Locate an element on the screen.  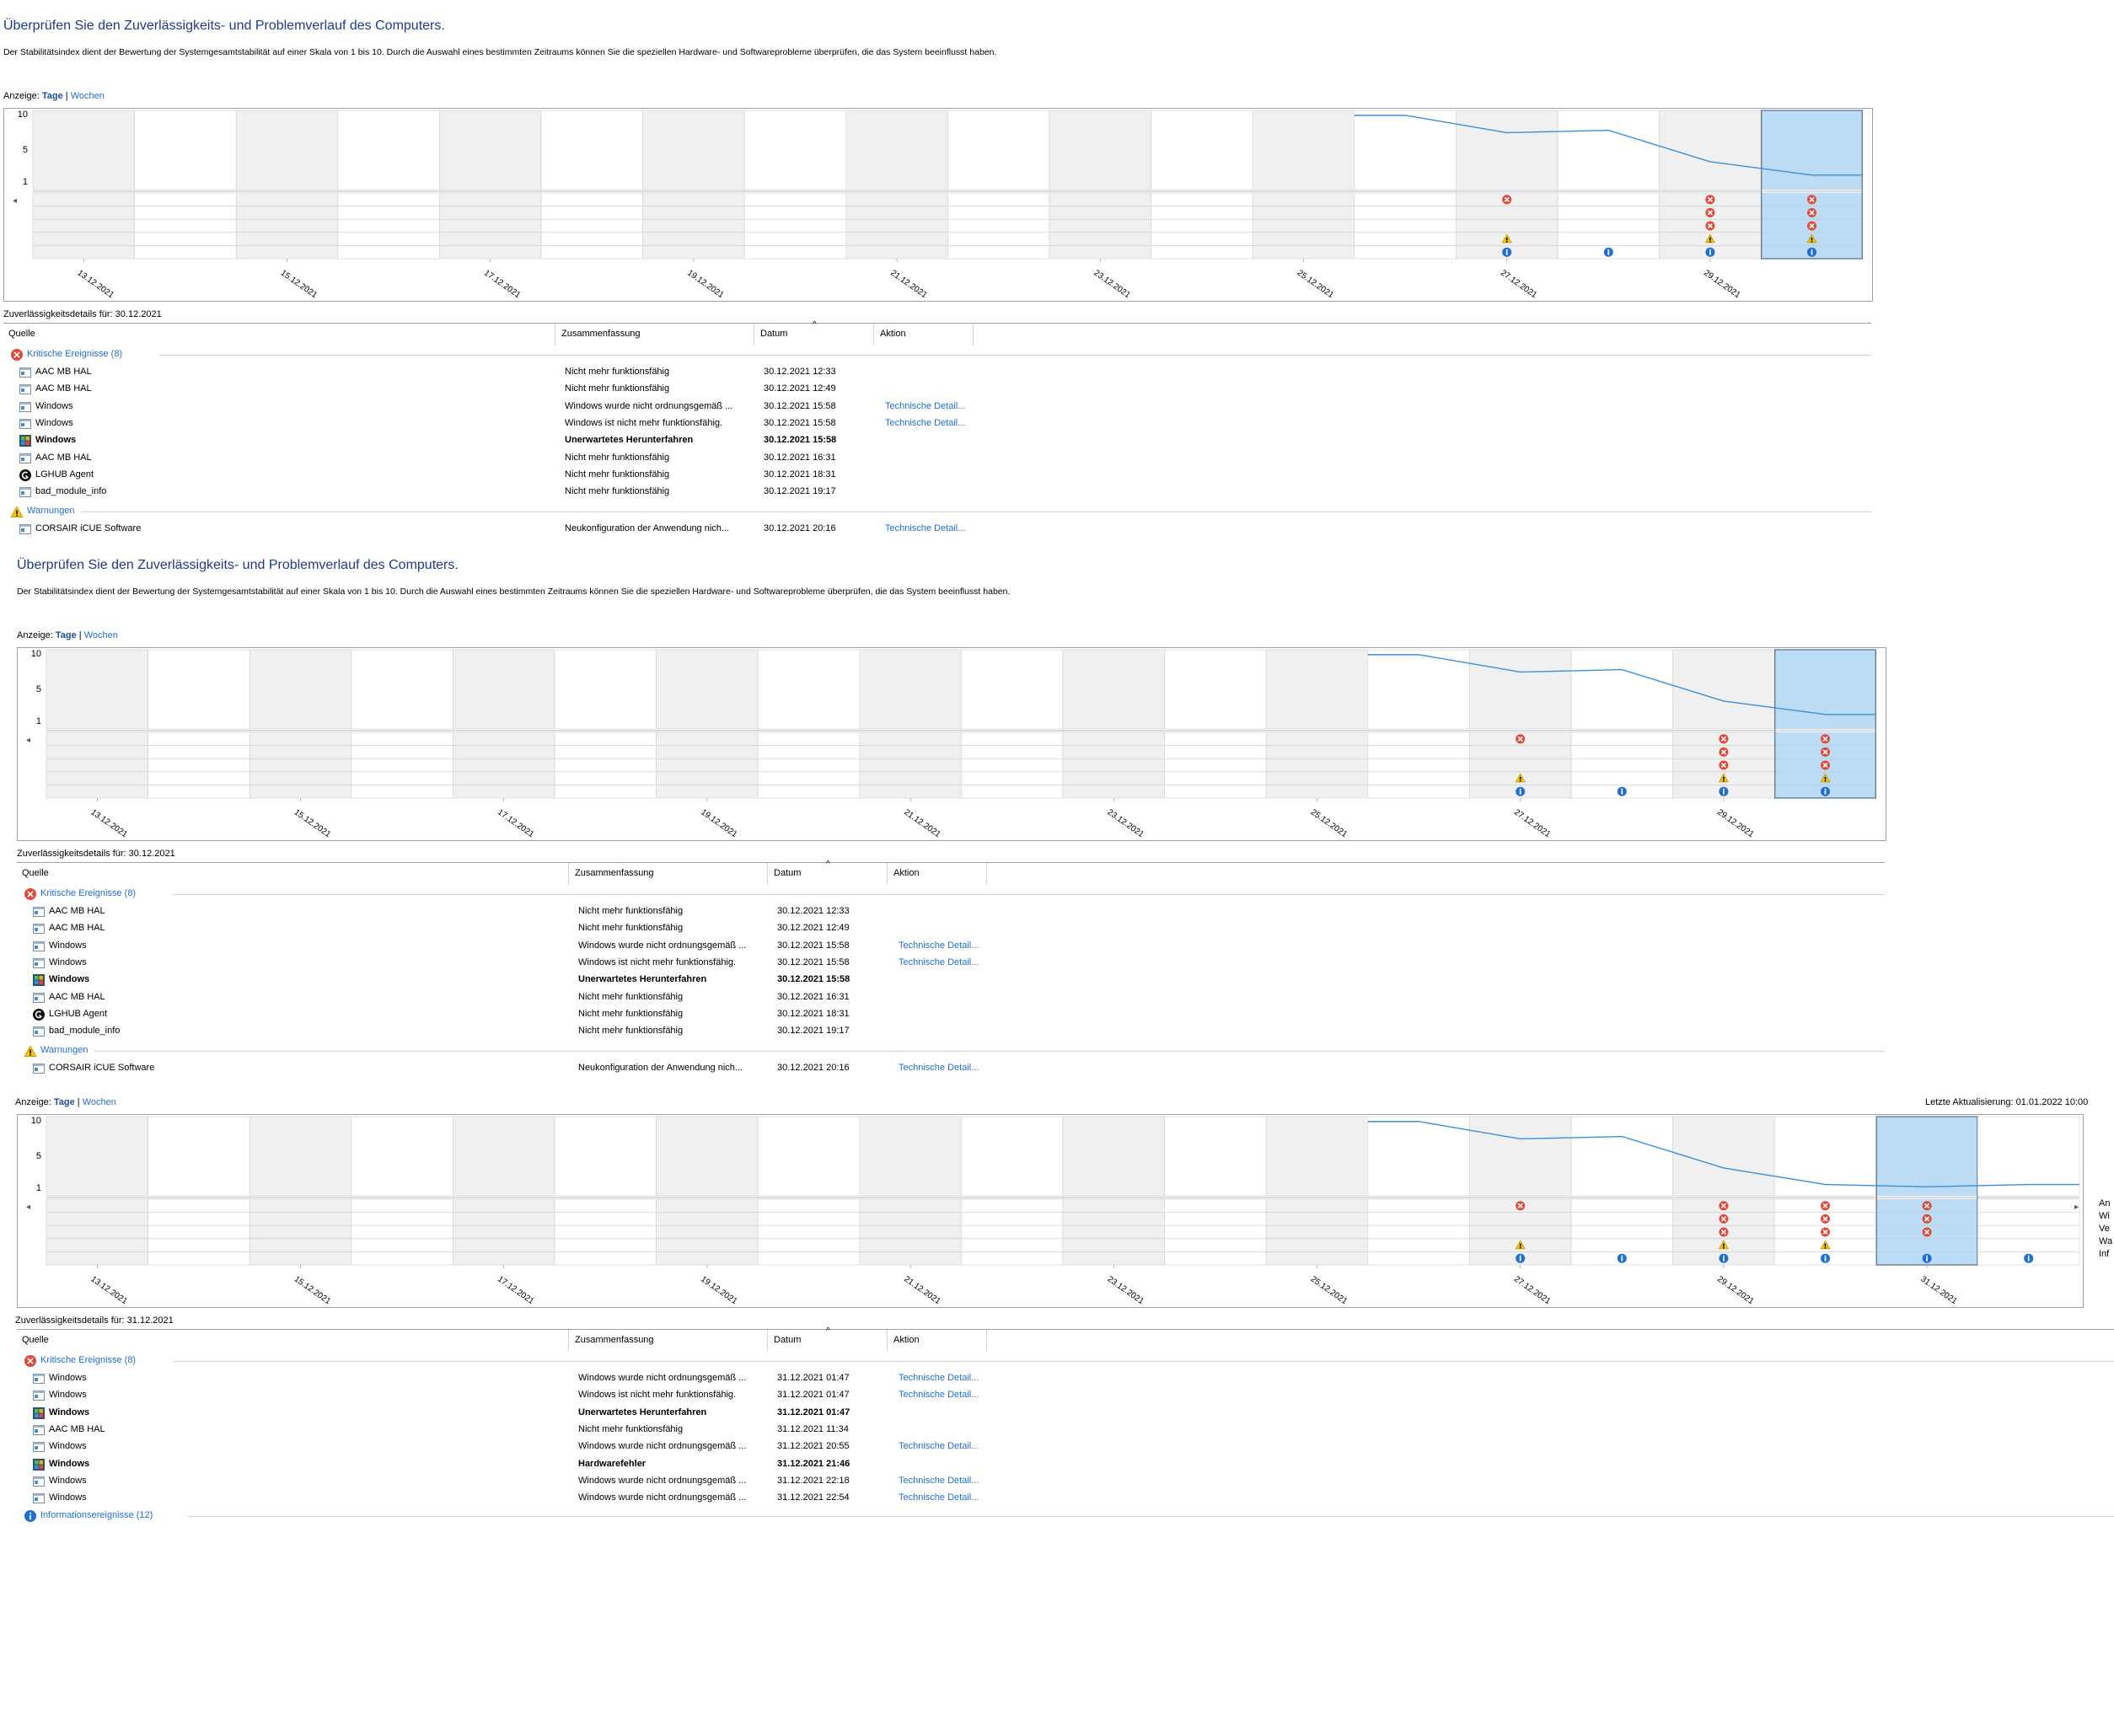
scroll-left-arrow: ◂ is located at coordinates (15, 201).